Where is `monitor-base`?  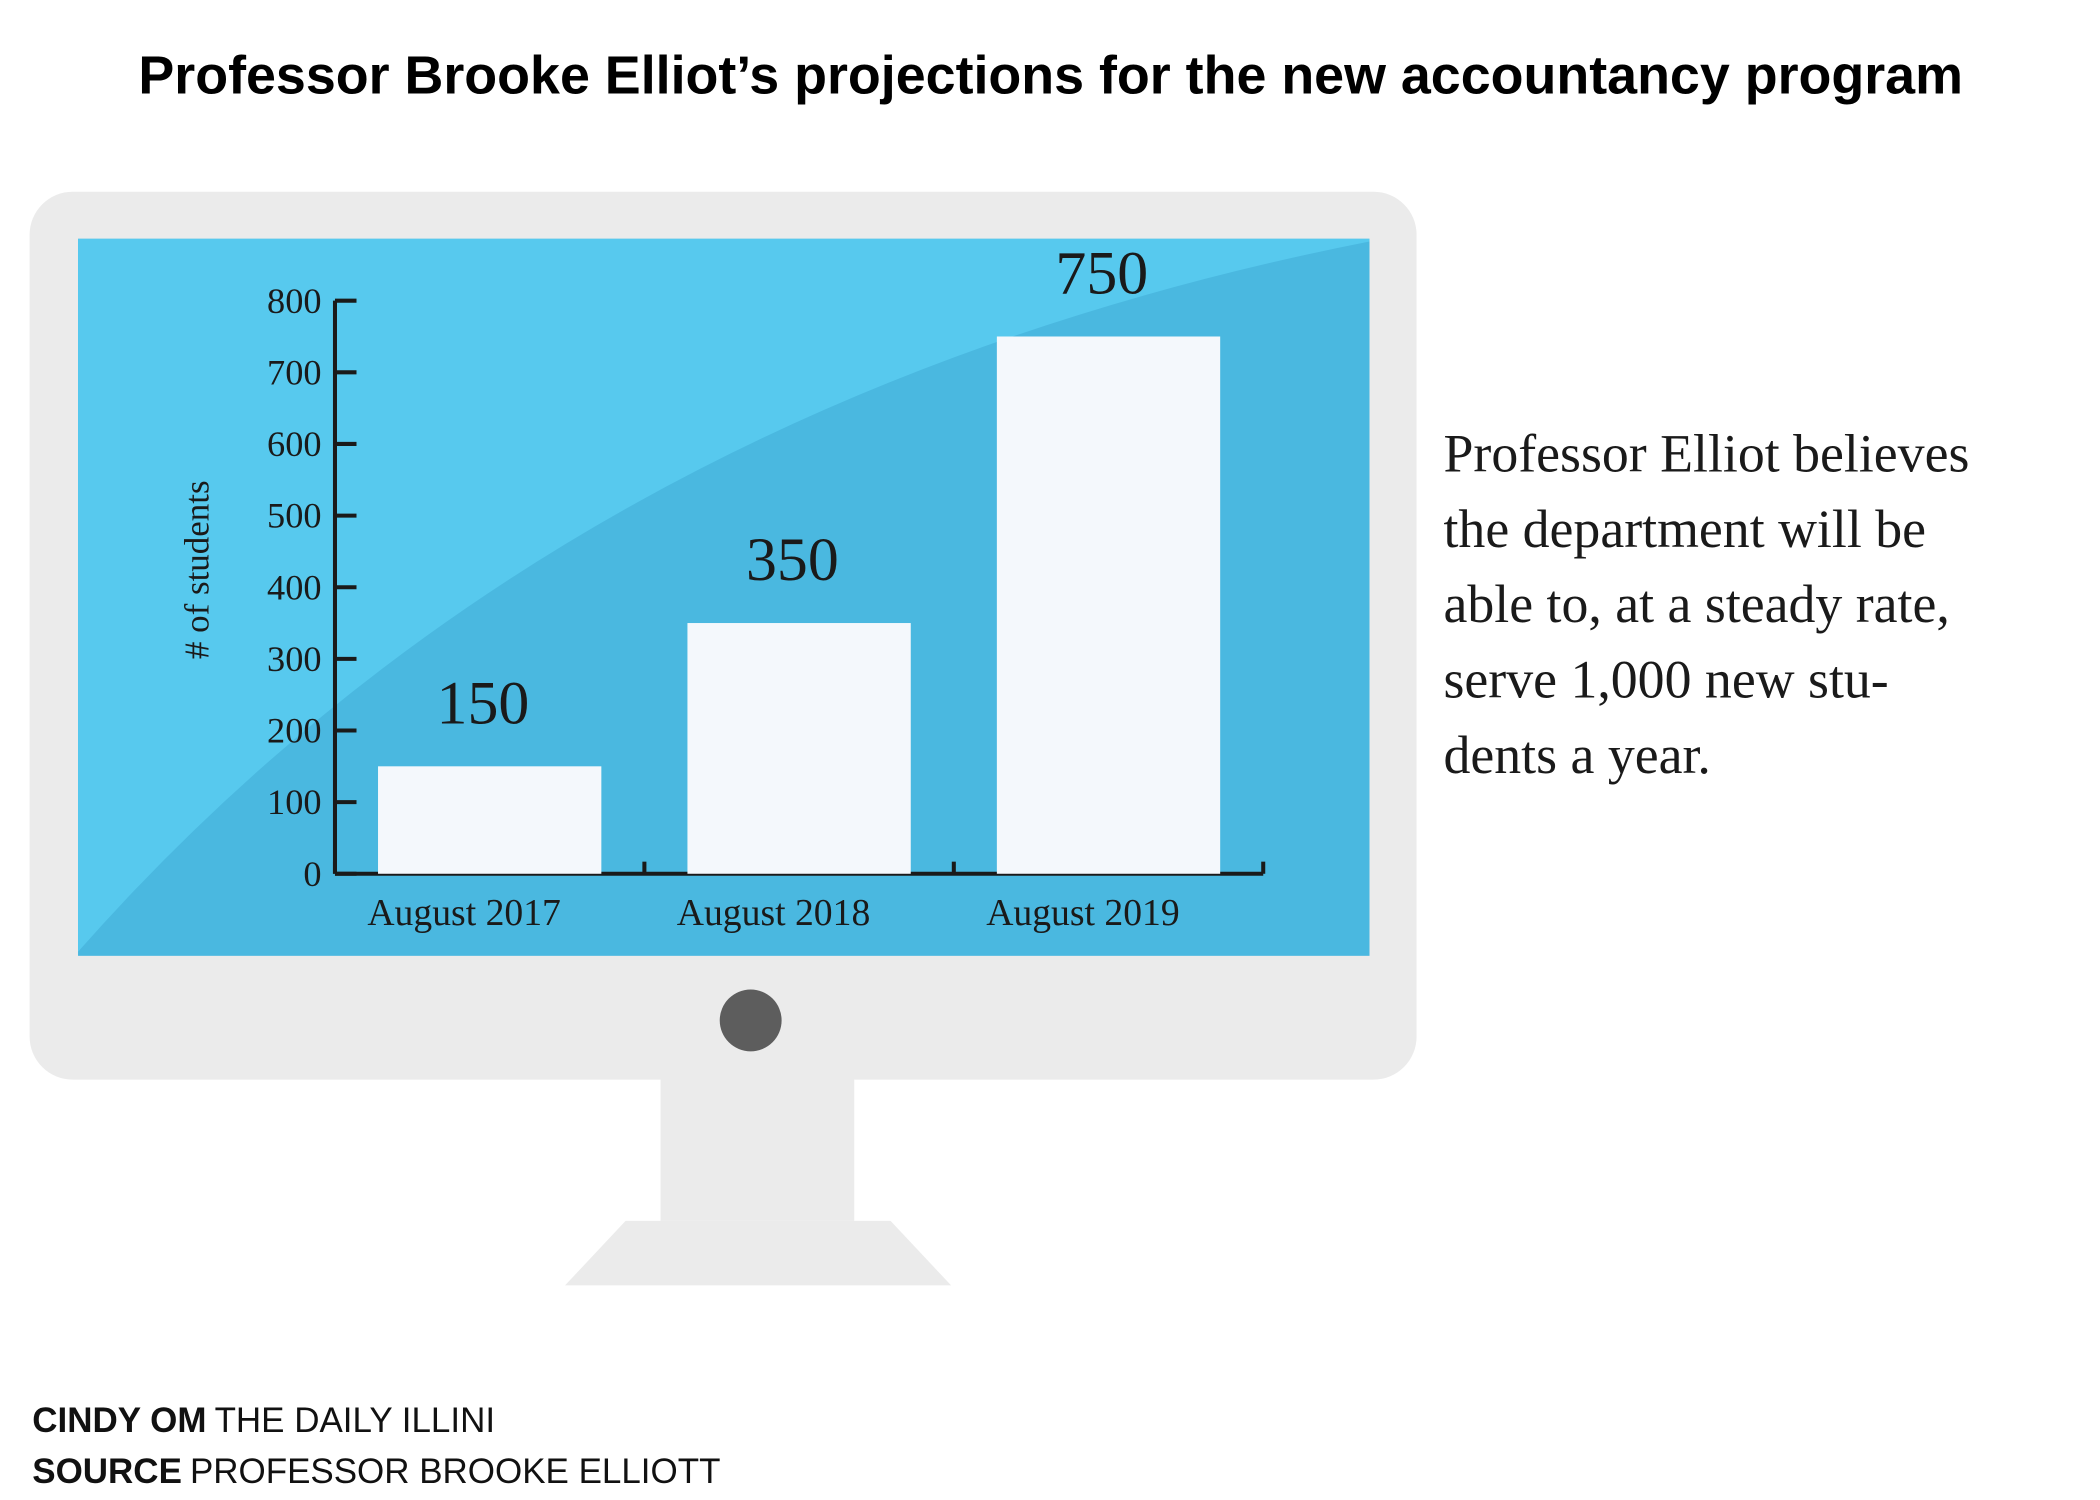 monitor-base is located at coordinates (758, 1253).